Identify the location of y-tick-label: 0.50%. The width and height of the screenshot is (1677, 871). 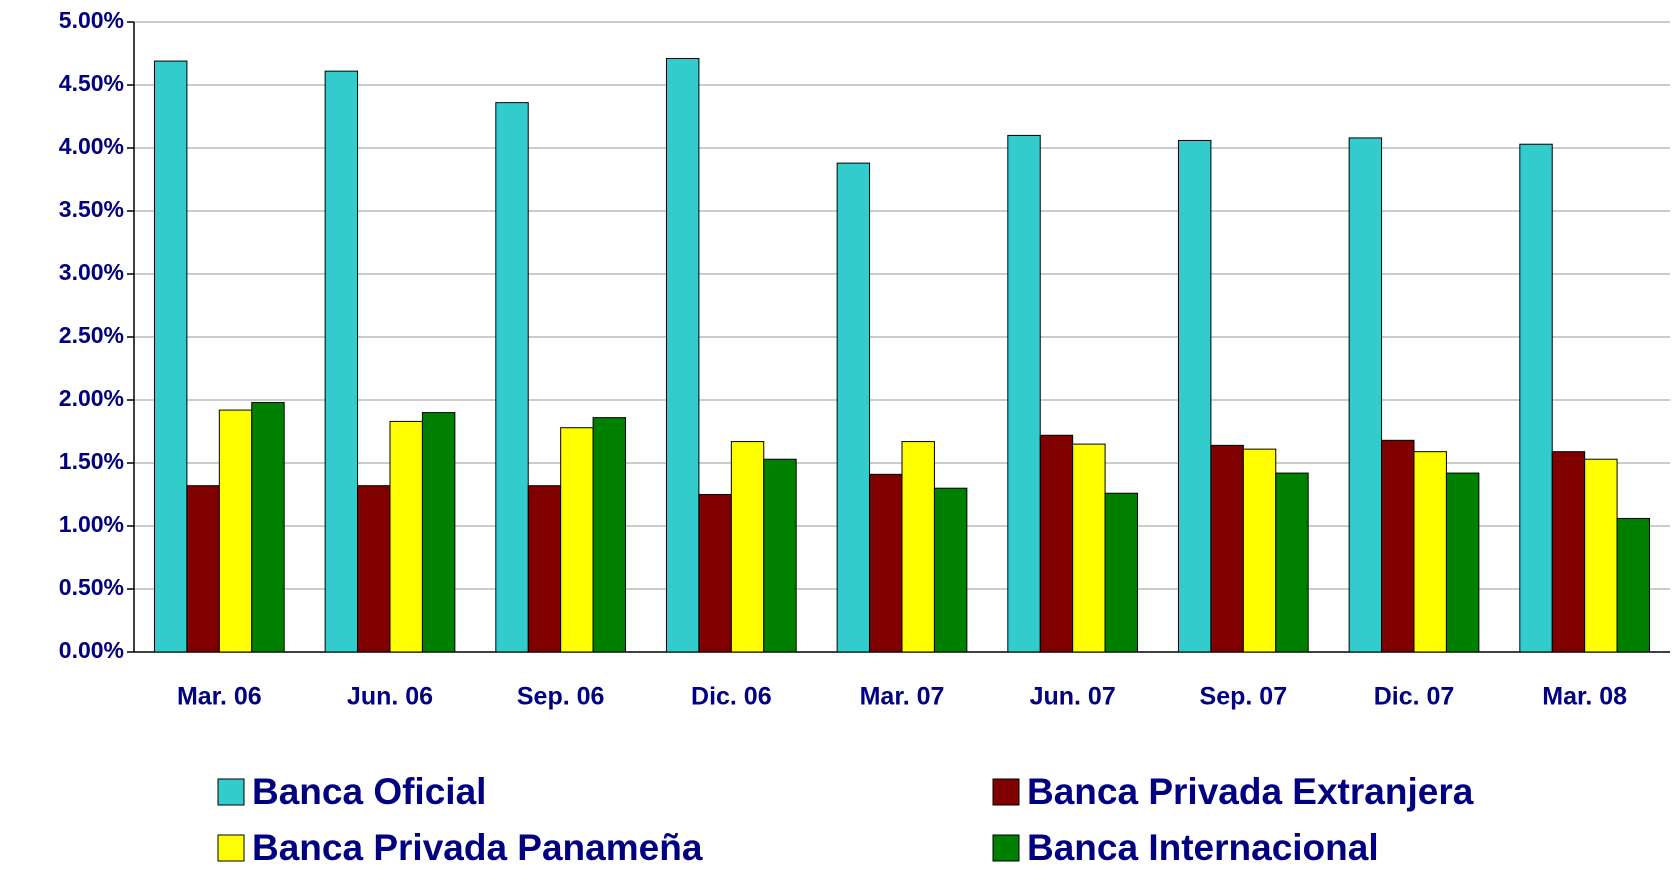
(91, 587).